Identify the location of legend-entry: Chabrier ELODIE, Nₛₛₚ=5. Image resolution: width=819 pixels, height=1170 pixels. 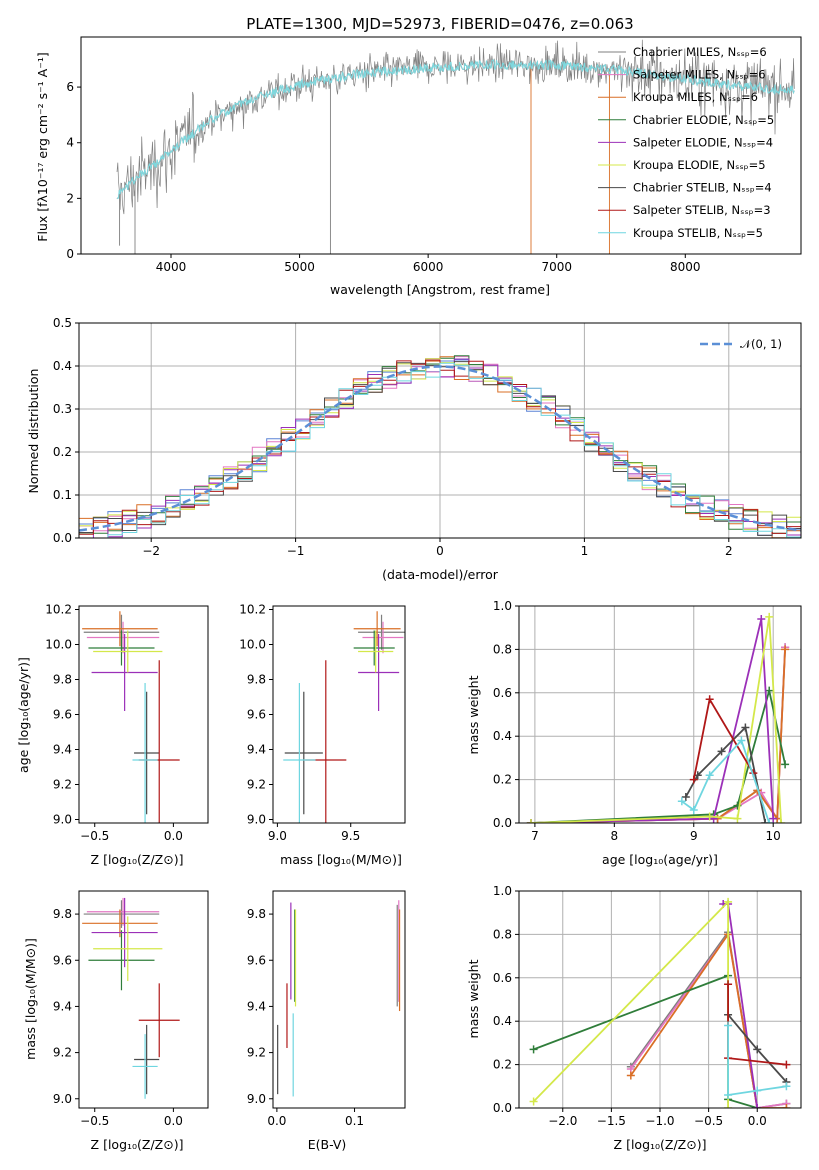
(703, 120).